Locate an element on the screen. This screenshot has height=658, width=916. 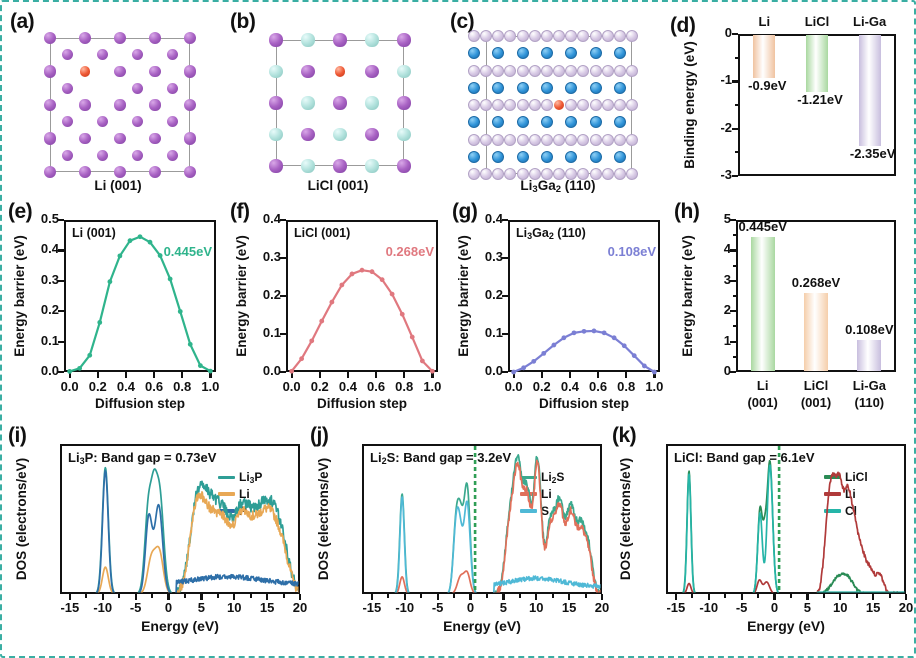
panel-c-li3ga2-110: (c) Li3Ga2 (110) is located at coordinates (558, 101).